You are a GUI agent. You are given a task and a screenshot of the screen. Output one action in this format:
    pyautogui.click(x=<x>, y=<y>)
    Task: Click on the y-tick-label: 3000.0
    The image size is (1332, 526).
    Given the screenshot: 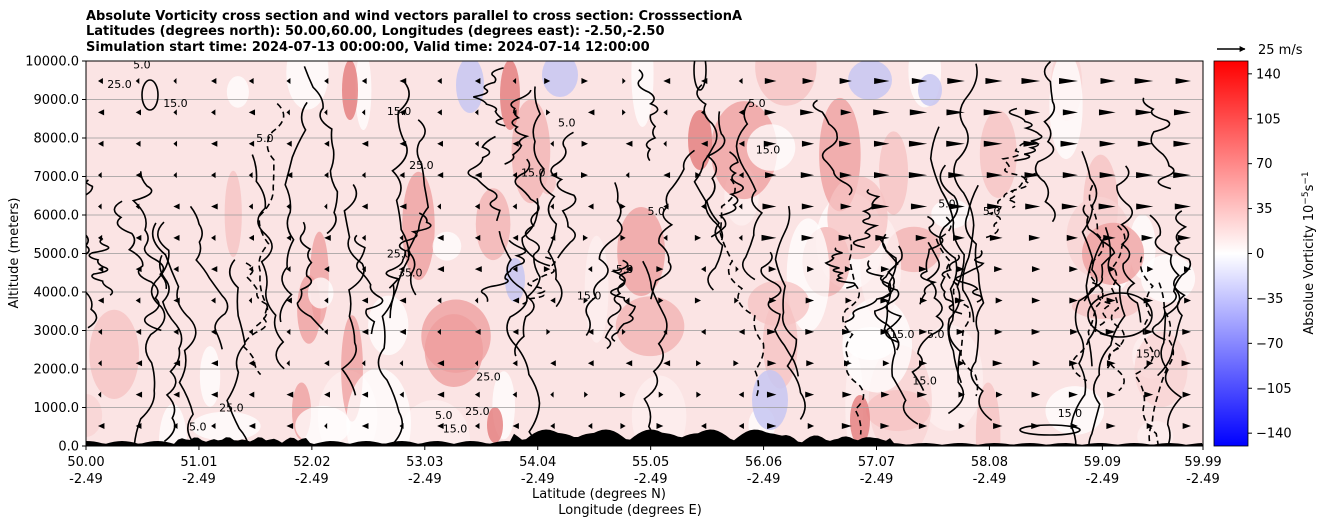 What is the action you would take?
    pyautogui.click(x=57, y=331)
    